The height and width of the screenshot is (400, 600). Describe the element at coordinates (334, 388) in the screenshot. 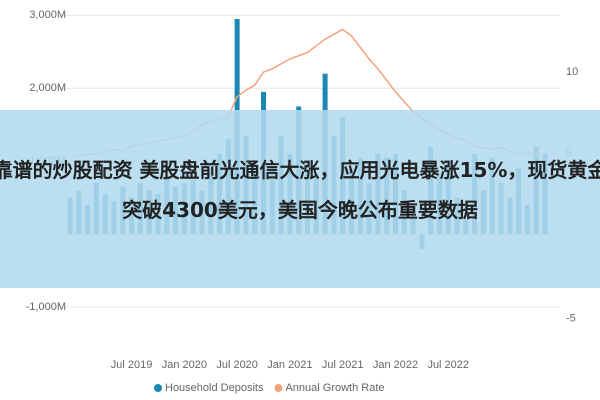

I see `legend-label: Annual Growth Rate` at that location.